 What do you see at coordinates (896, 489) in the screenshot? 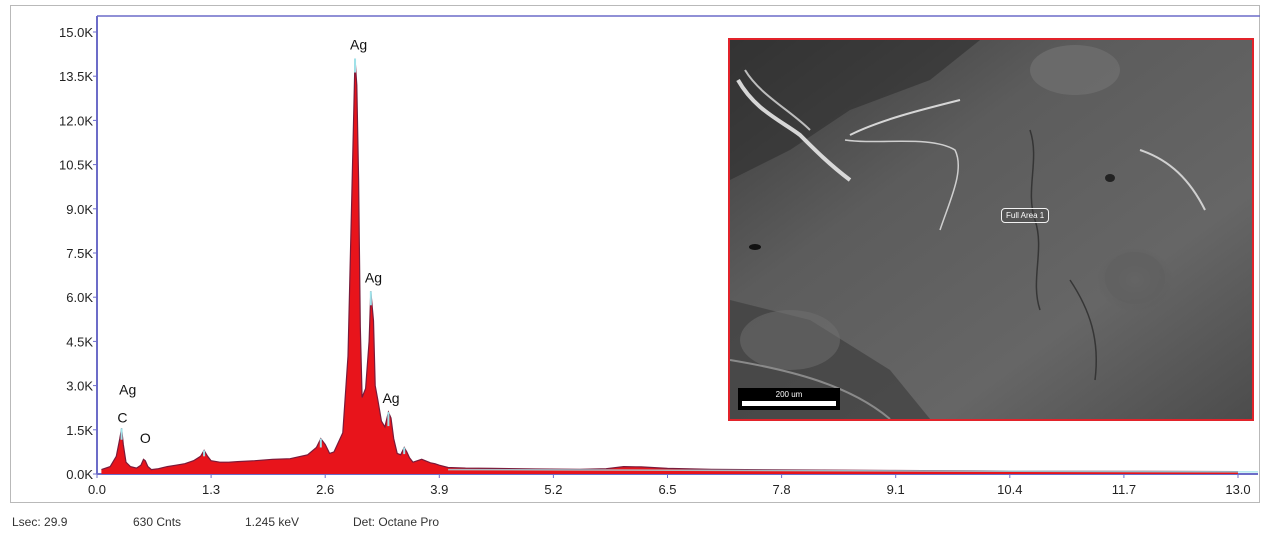
I see `x-tick-label: 9.1` at bounding box center [896, 489].